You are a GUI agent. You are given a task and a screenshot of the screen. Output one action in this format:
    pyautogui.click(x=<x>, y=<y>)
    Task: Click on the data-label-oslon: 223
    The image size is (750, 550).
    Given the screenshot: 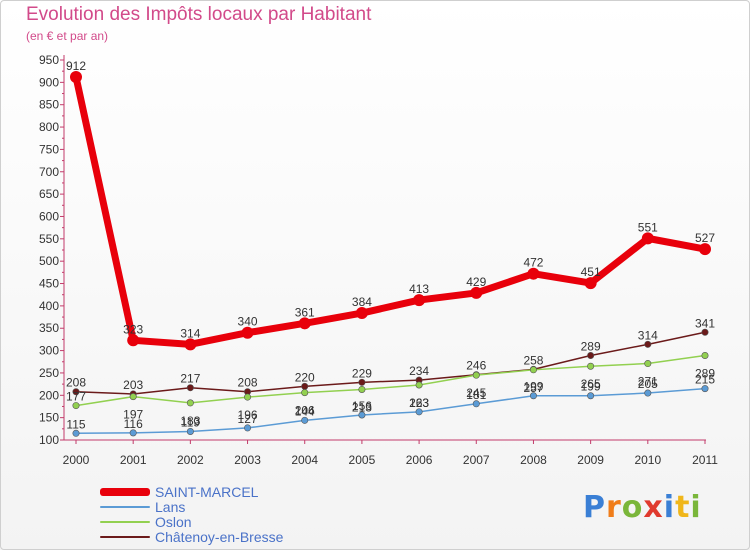 What is the action you would take?
    pyautogui.click(x=419, y=403)
    